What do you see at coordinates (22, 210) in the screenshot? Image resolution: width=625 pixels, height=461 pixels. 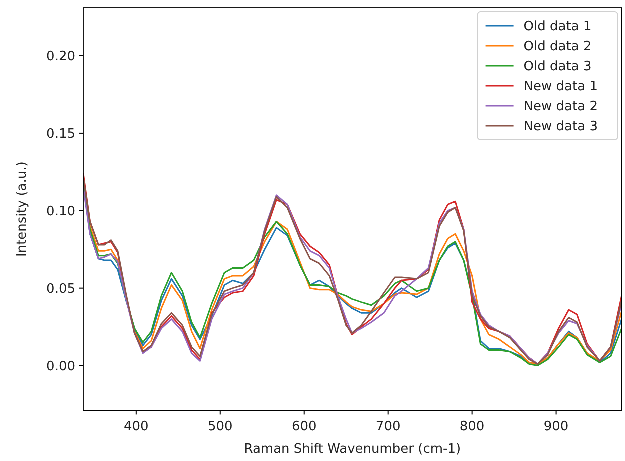 I see `y-axis-title: Intensity (a.u.)` at bounding box center [22, 210].